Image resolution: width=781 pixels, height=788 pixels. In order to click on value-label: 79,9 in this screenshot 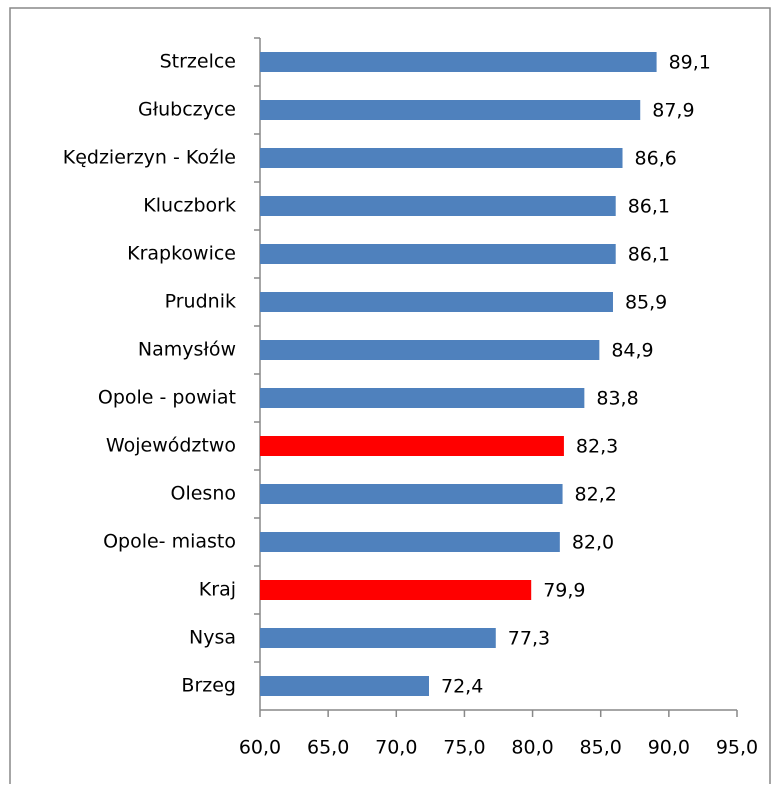, I will do `click(564, 591)`.